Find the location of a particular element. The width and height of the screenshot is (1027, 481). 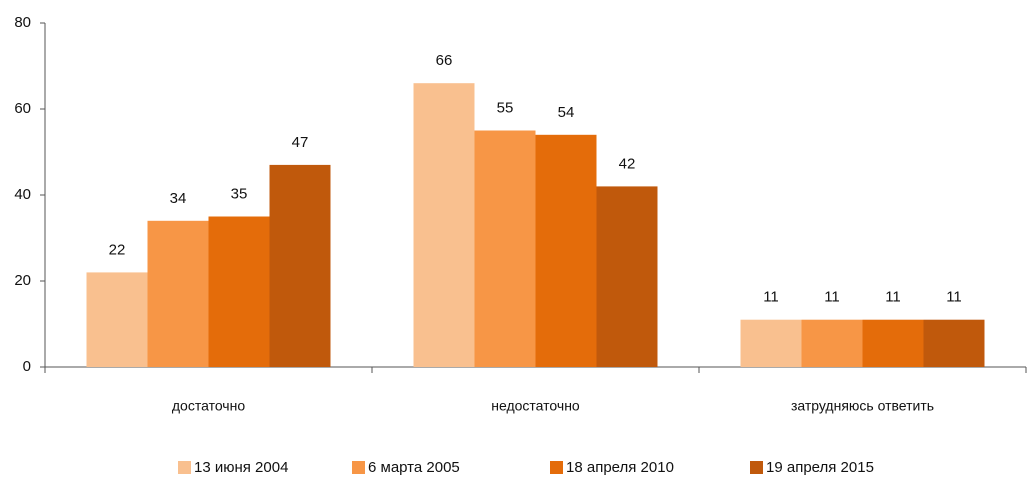

x-tick-label: достаточно is located at coordinates (208, 406).